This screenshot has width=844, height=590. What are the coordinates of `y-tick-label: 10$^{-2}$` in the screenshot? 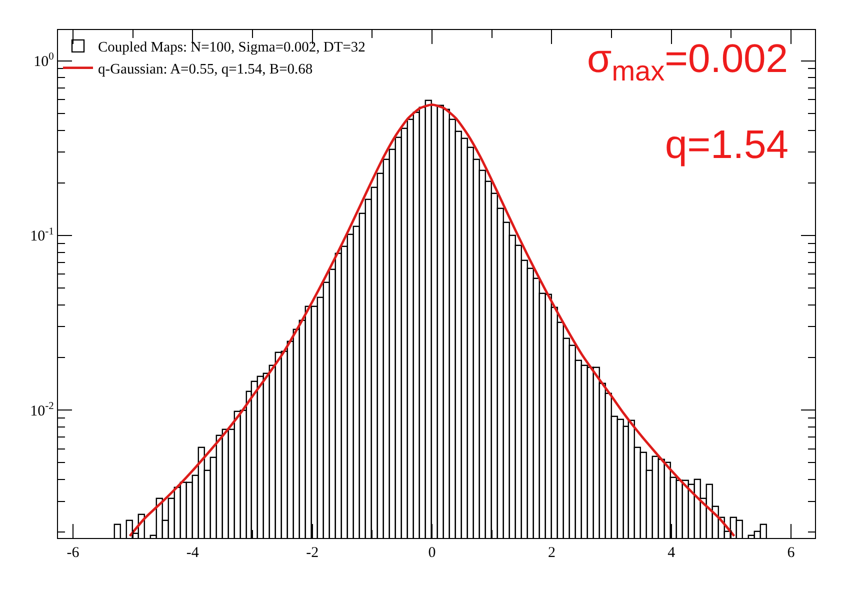 It's located at (42, 410).